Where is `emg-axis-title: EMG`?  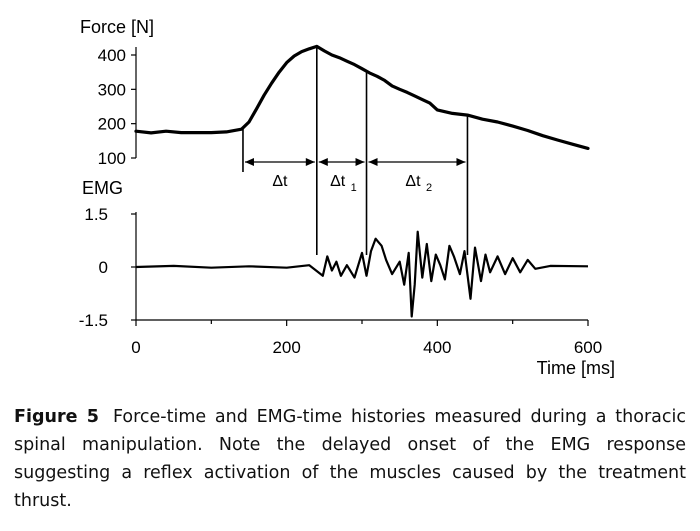 emg-axis-title: EMG is located at coordinates (102, 188).